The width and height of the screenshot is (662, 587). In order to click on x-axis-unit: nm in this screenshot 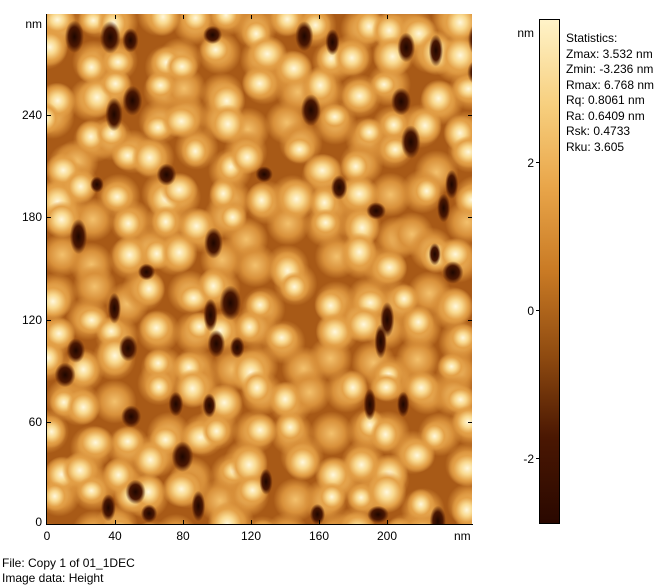, I will do `click(462, 536)`.